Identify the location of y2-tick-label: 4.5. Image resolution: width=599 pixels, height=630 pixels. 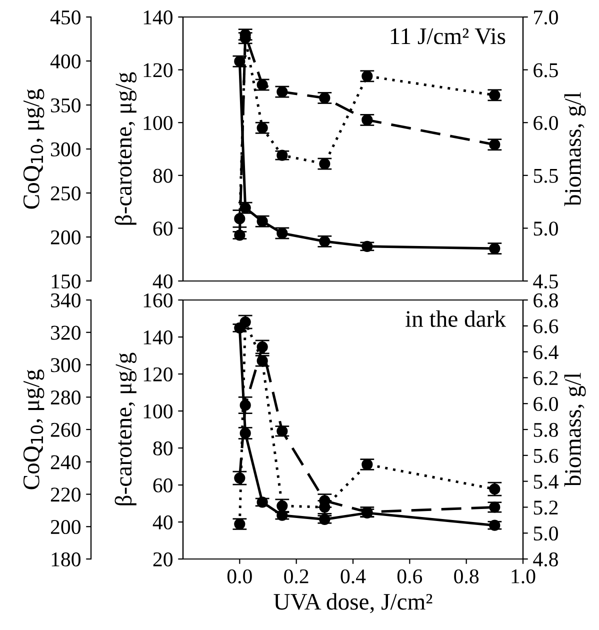
(545, 281).